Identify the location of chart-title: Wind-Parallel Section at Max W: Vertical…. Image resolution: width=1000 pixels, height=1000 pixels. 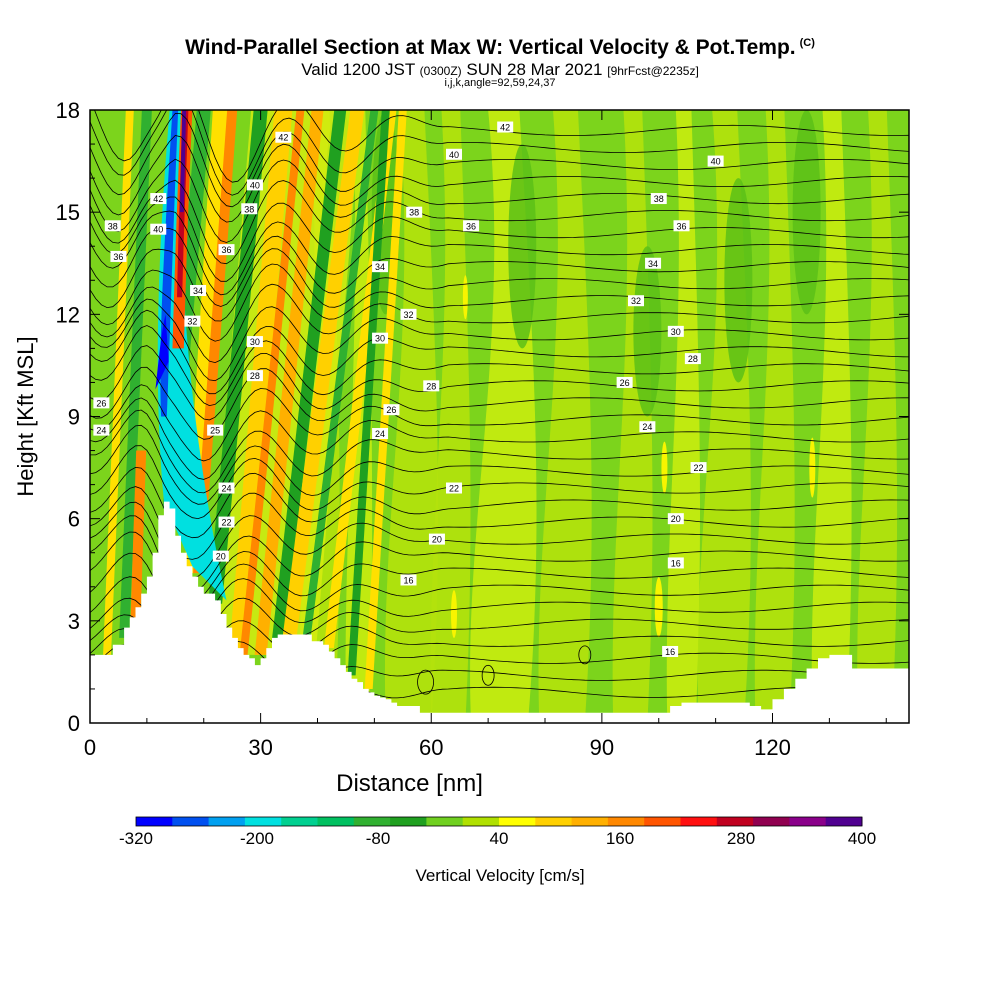
(500, 48).